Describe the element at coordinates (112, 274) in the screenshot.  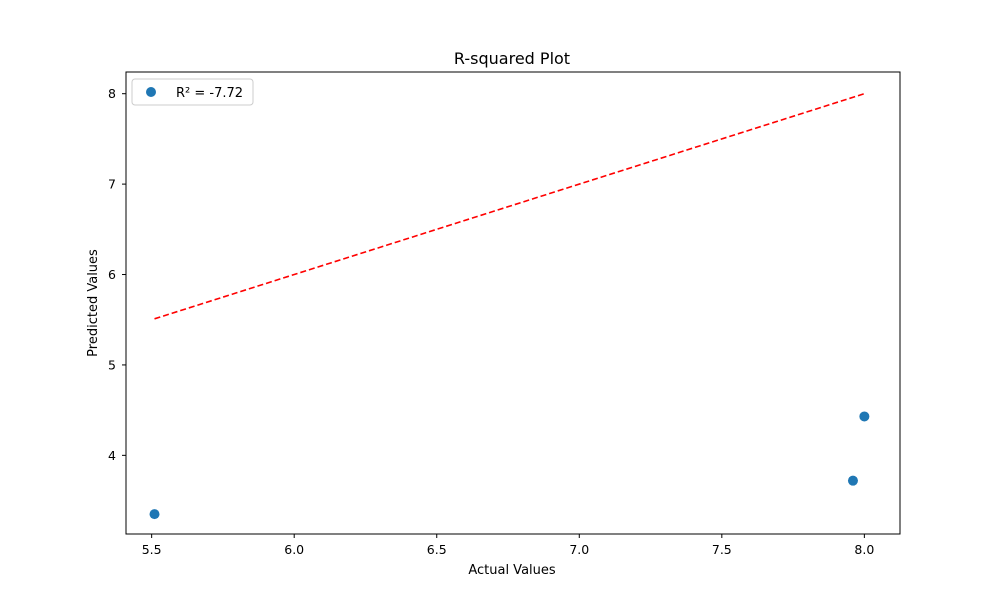
I see `y-tick-label: 6` at that location.